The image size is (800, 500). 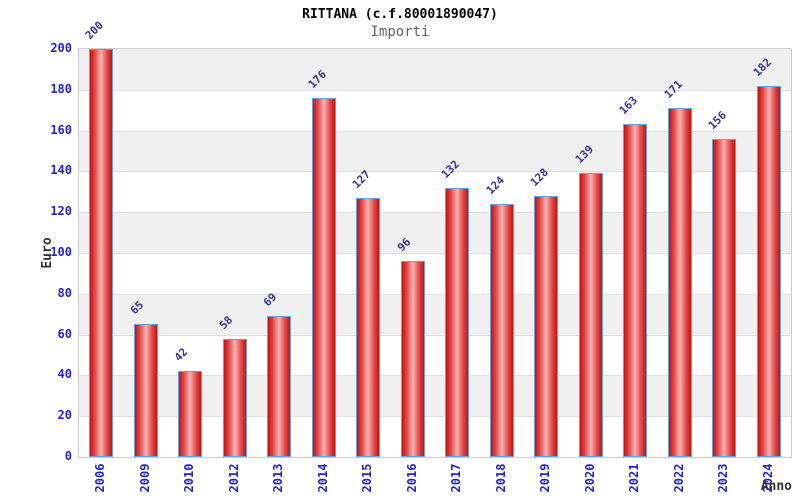 What do you see at coordinates (61, 211) in the screenshot?
I see `y-tick-label: 120` at bounding box center [61, 211].